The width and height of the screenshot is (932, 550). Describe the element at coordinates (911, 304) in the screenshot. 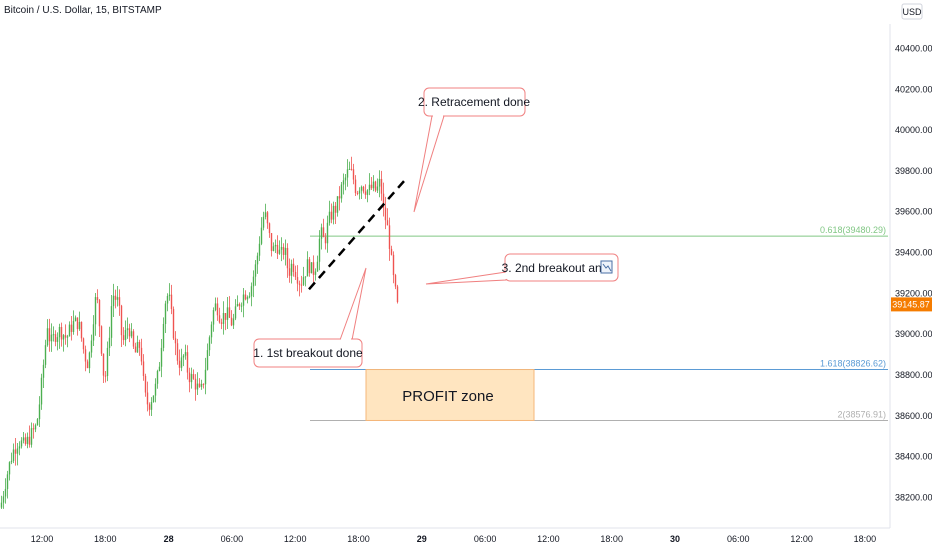

I see `svg-text: 39145.87` at that location.